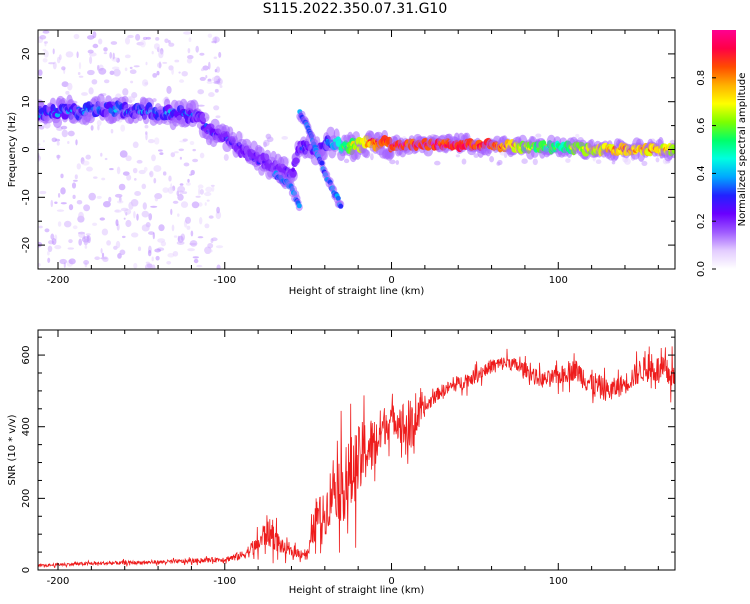 The width and height of the screenshot is (750, 604). Describe the element at coordinates (224, 280) in the screenshot. I see `x-tick-label: -100` at that location.